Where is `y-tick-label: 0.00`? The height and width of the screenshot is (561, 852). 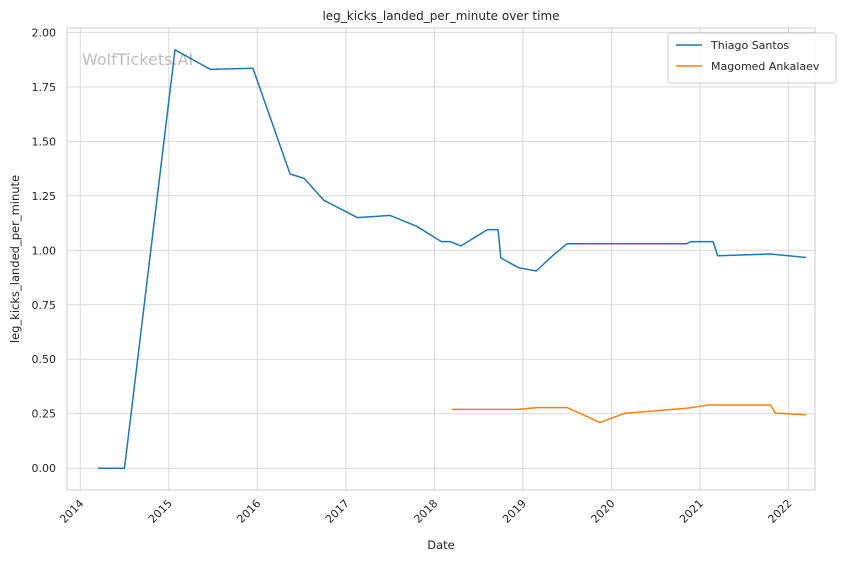 y-tick-label: 0.00 is located at coordinates (44, 468).